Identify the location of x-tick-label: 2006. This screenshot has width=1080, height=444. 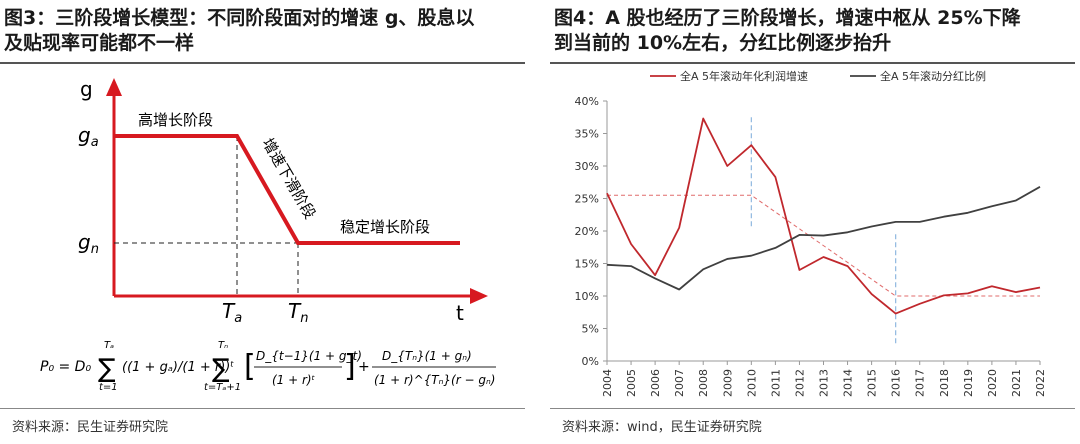
(655, 383).